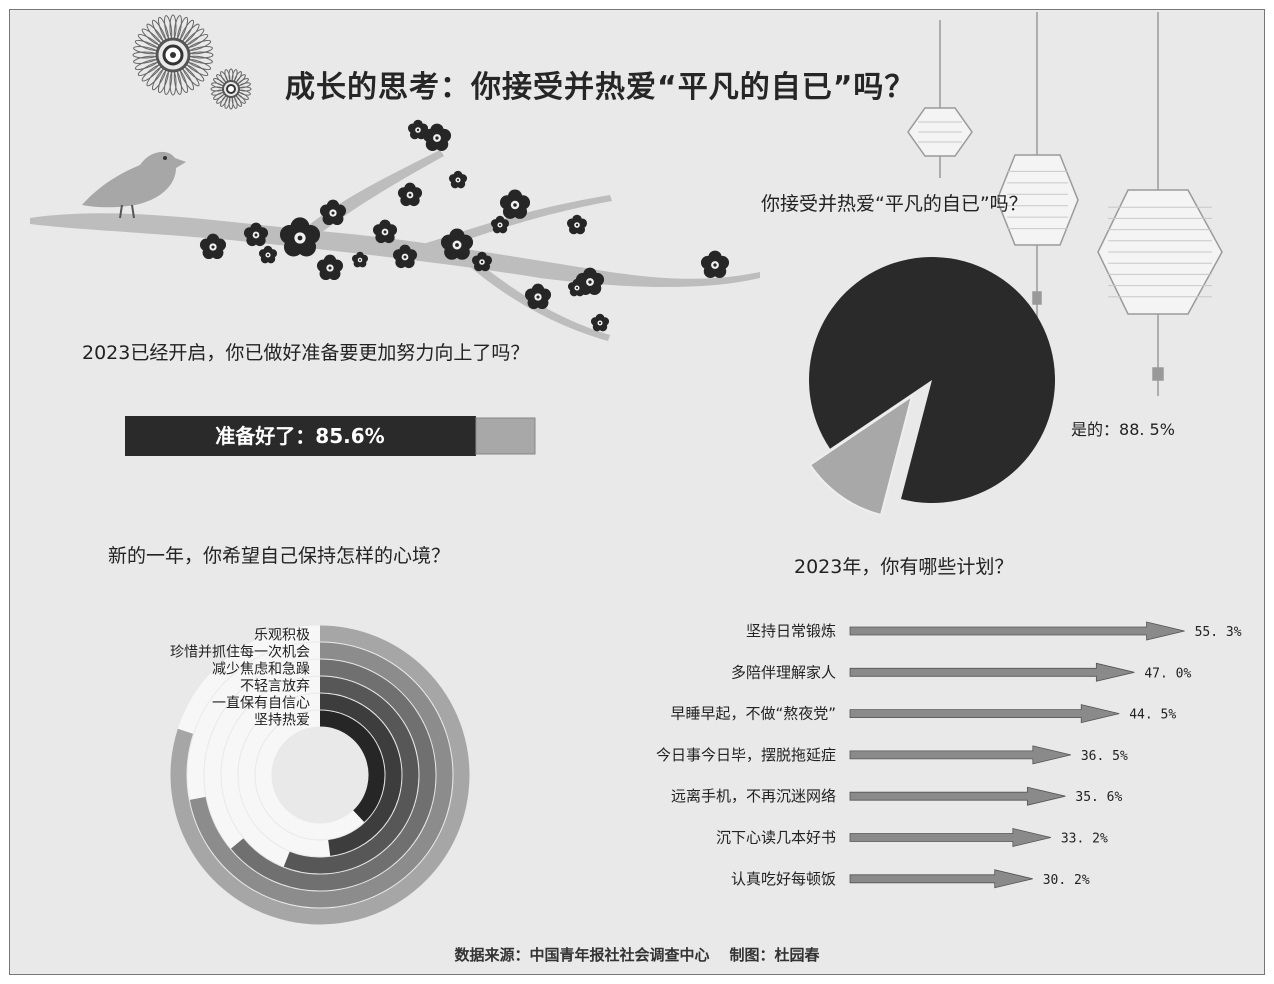 The height and width of the screenshot is (984, 1274). What do you see at coordinates (904, 567) in the screenshot?
I see `q4-question: 2023年，你有哪些计划？` at bounding box center [904, 567].